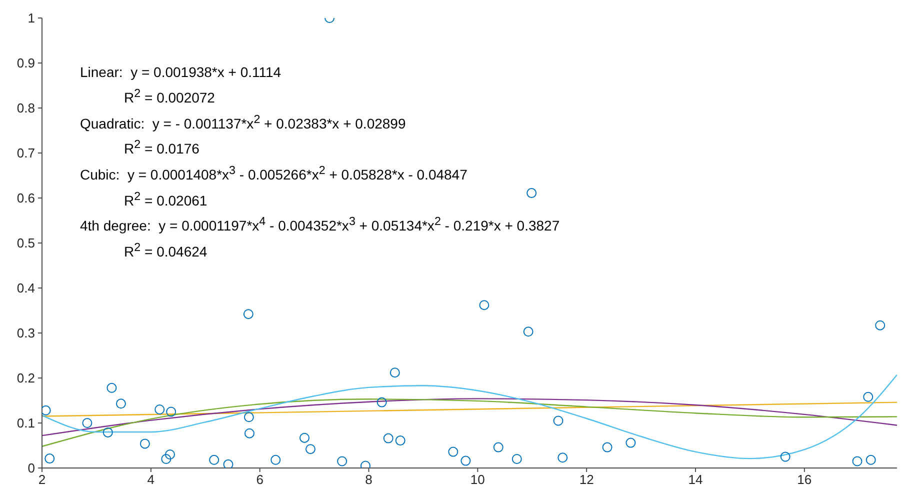  What do you see at coordinates (695, 480) in the screenshot?
I see `x-tick-label: 14` at bounding box center [695, 480].